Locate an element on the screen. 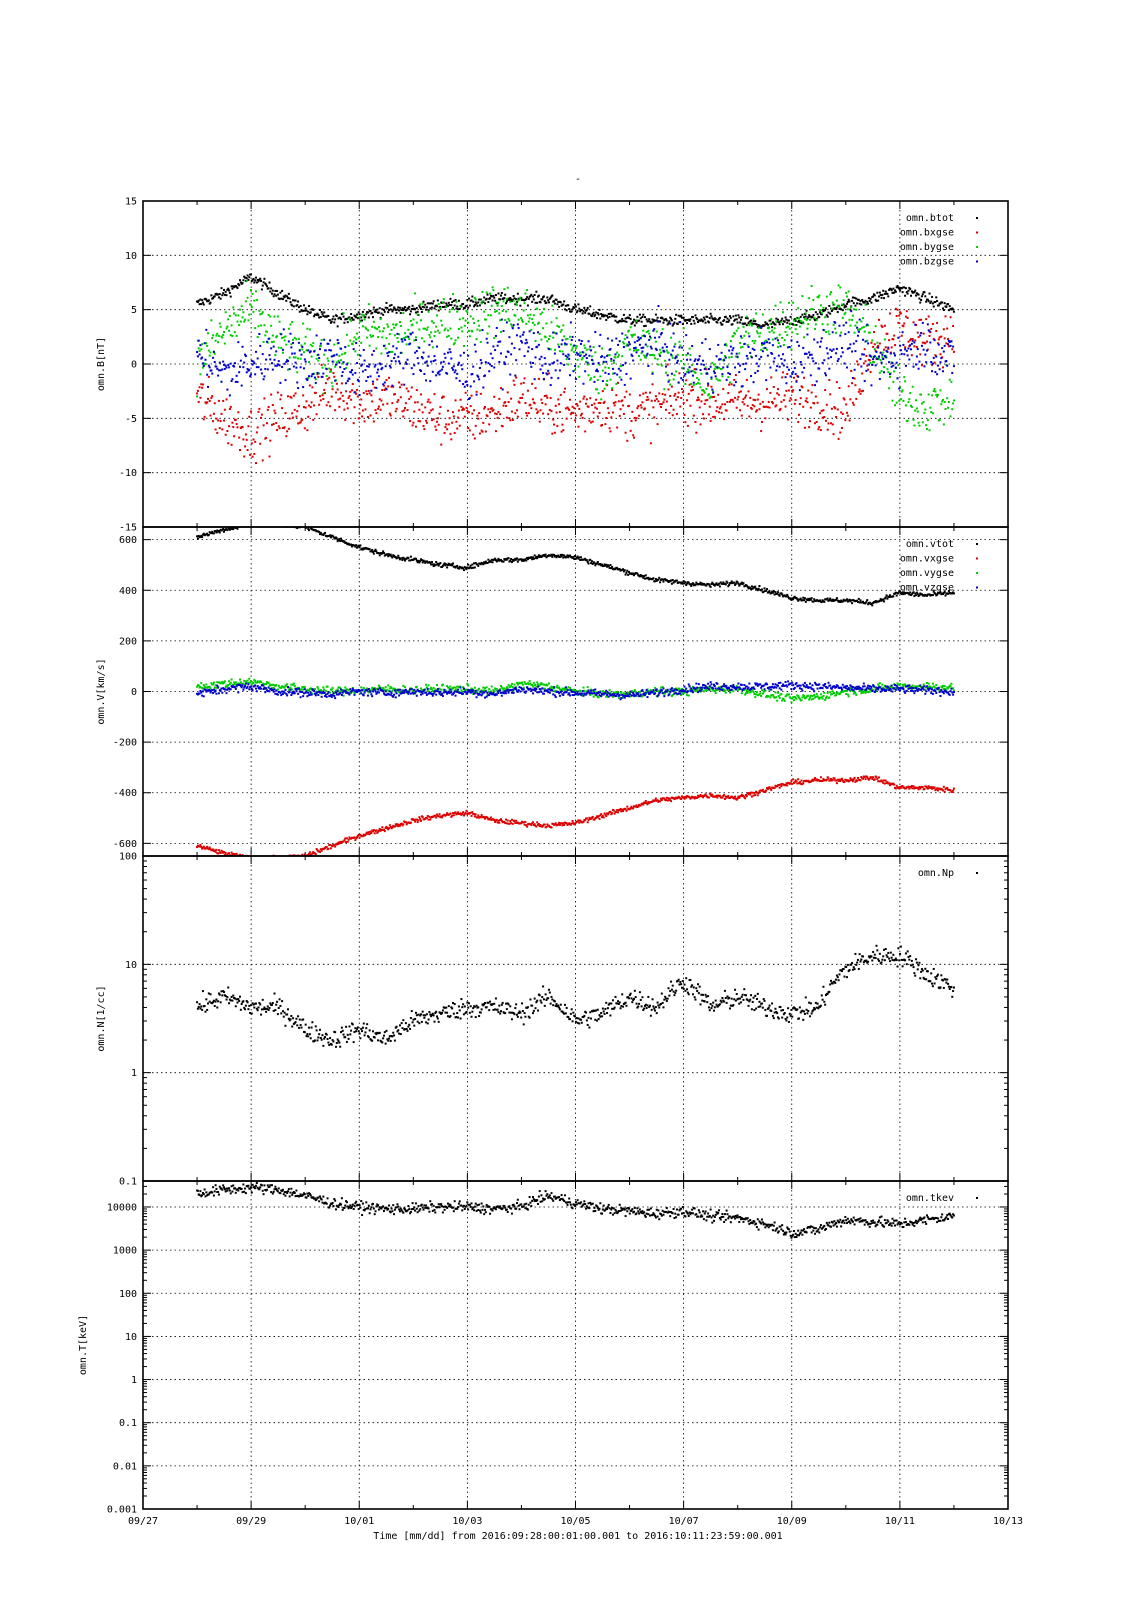  y-axis-title: omn.B[nT] is located at coordinates (101, 364).